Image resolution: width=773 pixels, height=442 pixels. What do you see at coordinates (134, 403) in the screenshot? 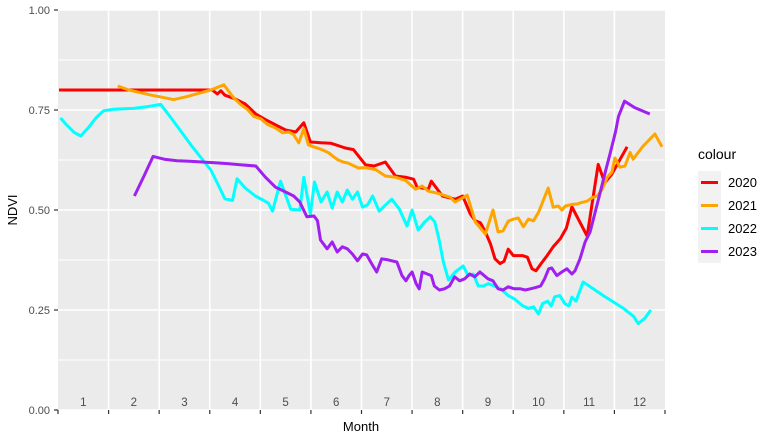
I see `month-label-2: 2` at bounding box center [134, 403].